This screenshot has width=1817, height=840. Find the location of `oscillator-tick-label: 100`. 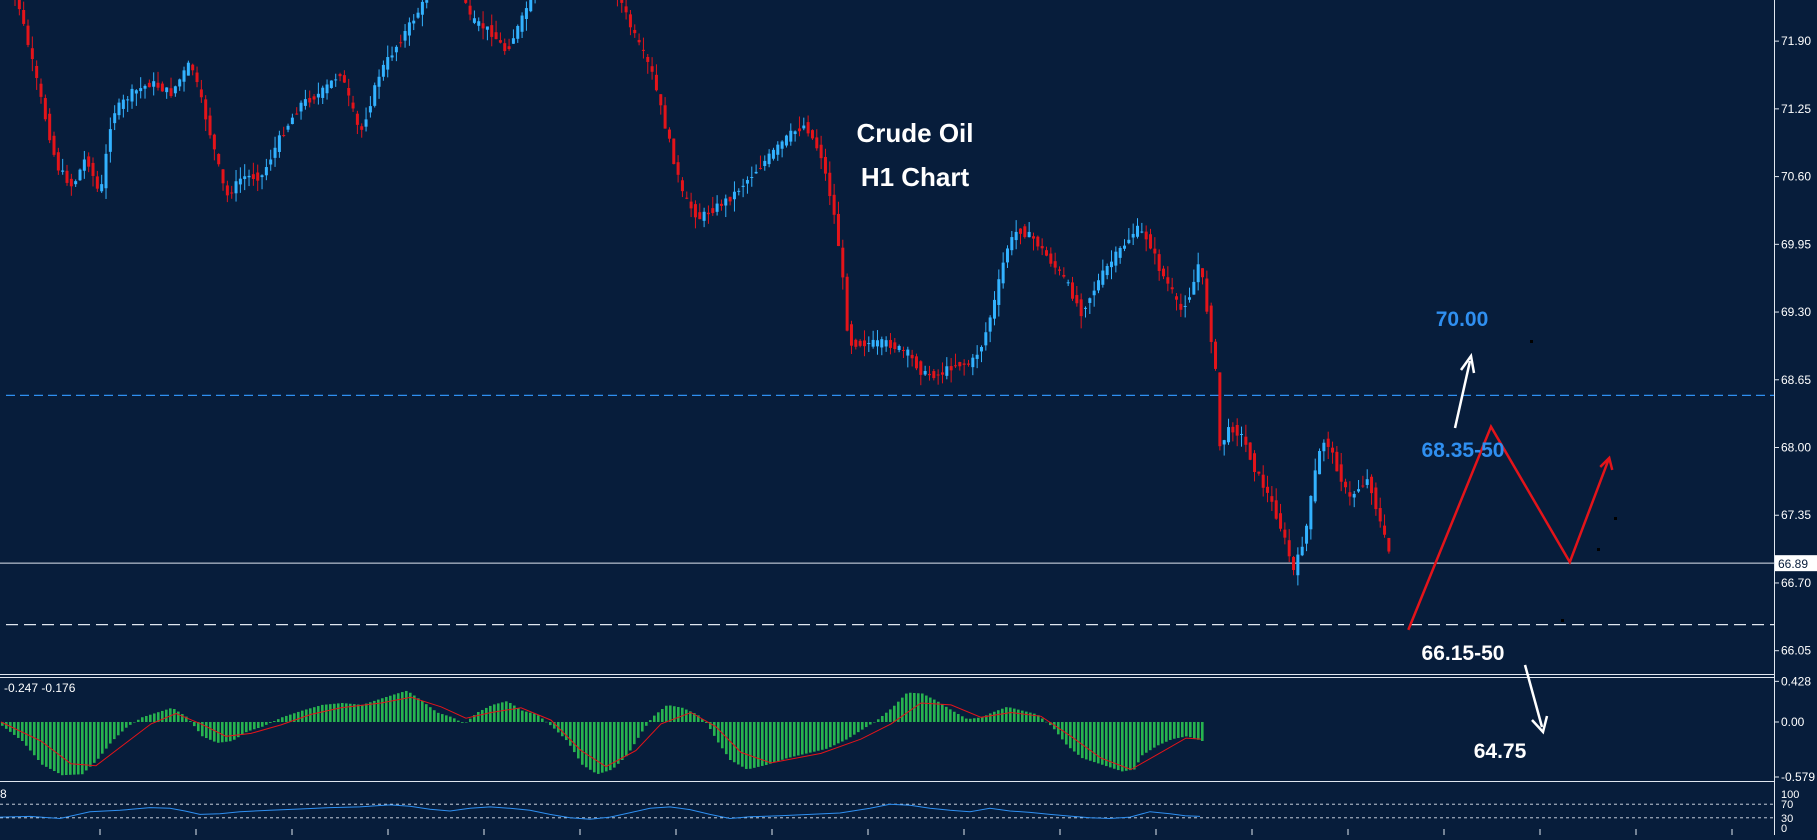

oscillator-tick-label: 100 is located at coordinates (1790, 795).